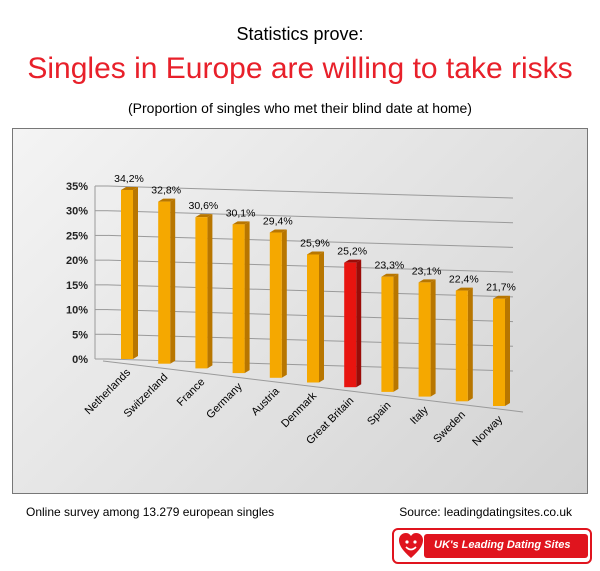 The image size is (600, 571). I want to click on data-label: 30,1%, so click(241, 213).